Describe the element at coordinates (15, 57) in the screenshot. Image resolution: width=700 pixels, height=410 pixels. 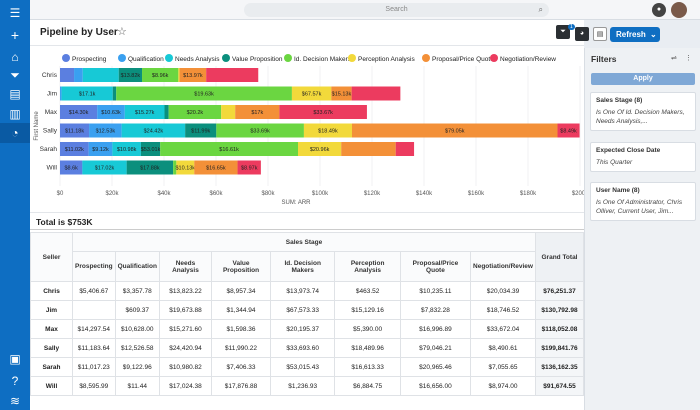
I see `home-icon: ⌂` at that location.